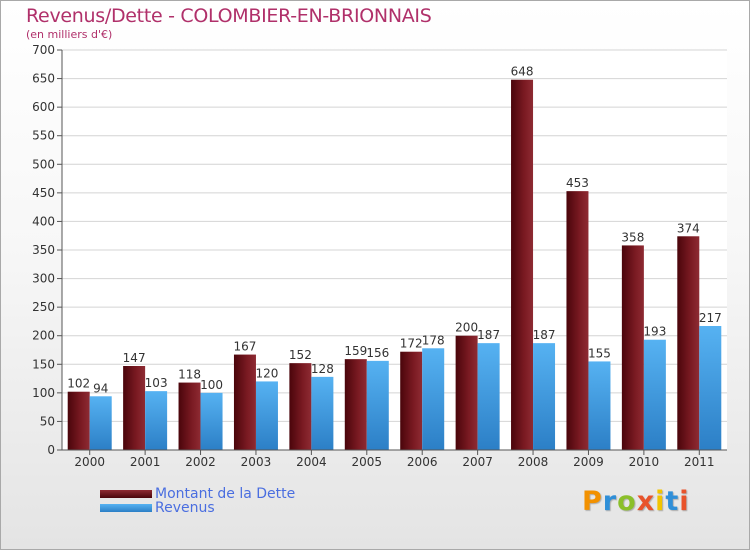 The width and height of the screenshot is (750, 550). I want to click on data-label: 152, so click(300, 355).